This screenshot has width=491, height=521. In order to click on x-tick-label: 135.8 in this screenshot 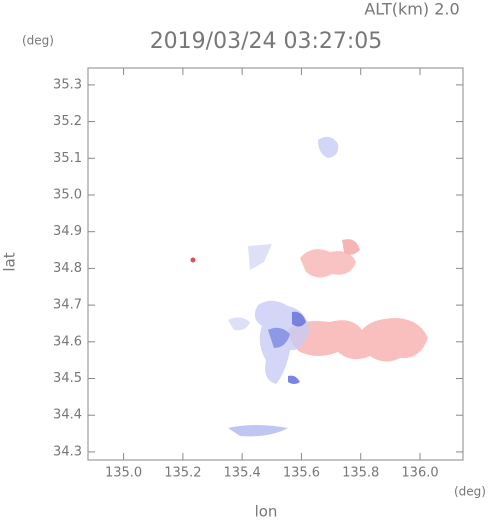, I will do `click(360, 473)`.